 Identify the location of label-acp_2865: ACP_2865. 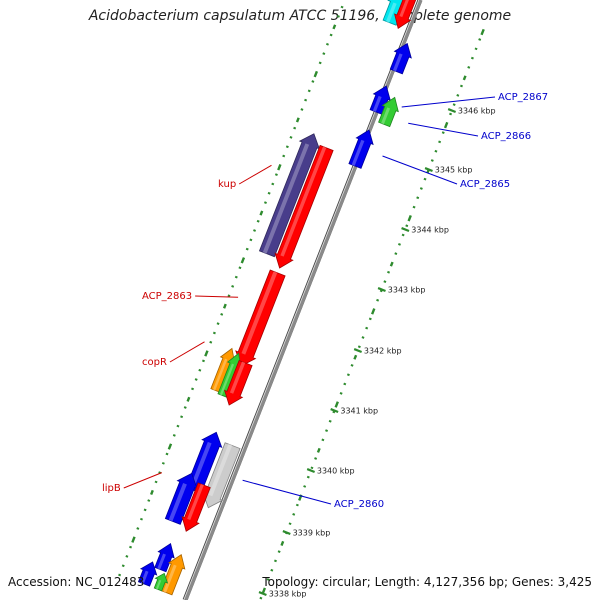
(485, 184).